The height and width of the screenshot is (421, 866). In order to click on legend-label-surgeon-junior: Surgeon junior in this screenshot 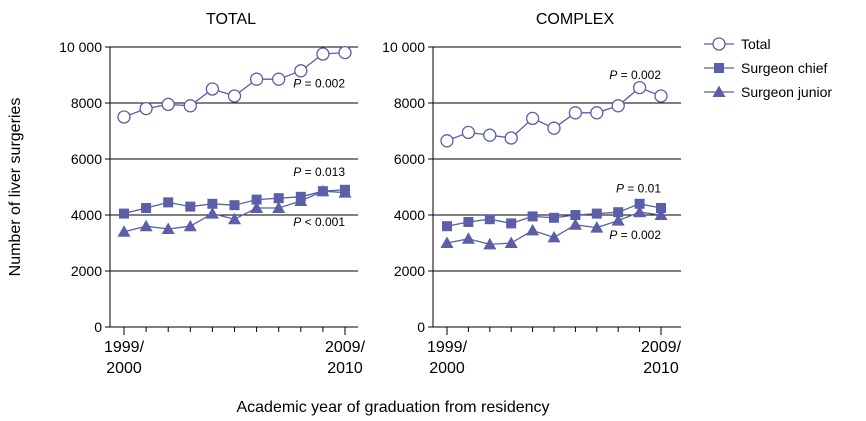, I will do `click(786, 92)`.